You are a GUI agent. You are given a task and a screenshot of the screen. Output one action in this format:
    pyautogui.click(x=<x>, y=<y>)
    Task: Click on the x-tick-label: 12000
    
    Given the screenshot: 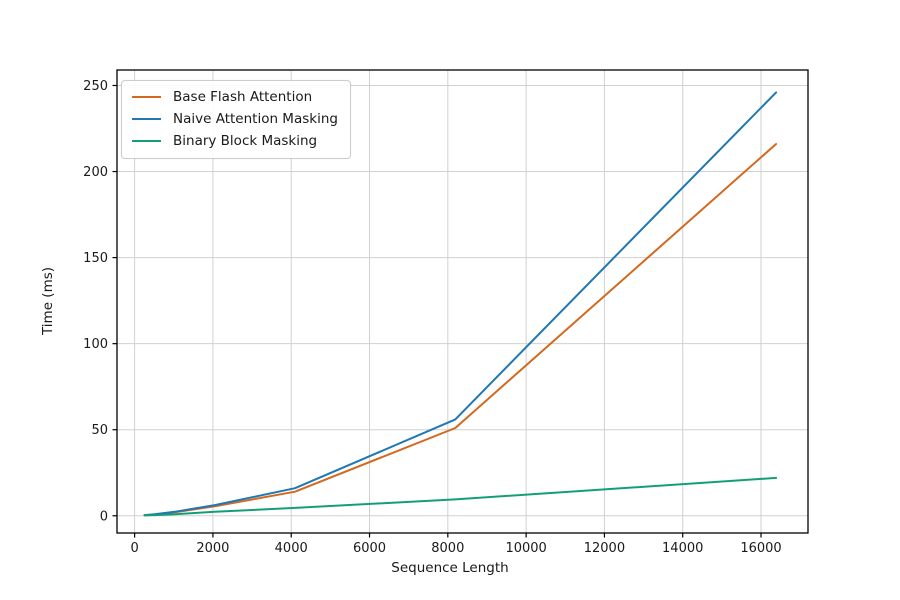 What is the action you would take?
    pyautogui.click(x=604, y=548)
    